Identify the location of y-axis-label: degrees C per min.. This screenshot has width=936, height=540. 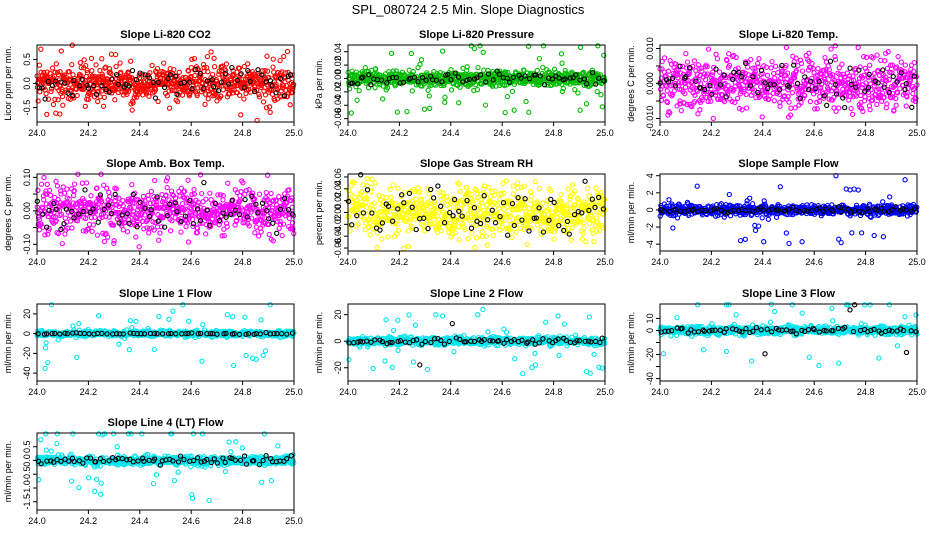
(631, 83).